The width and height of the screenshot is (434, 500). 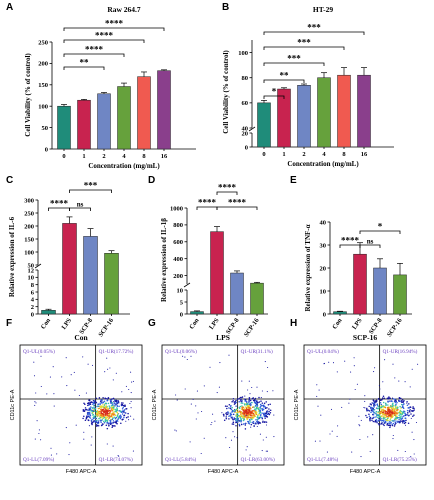 I want to click on y-tick-label: 20, so click(x=323, y=268).